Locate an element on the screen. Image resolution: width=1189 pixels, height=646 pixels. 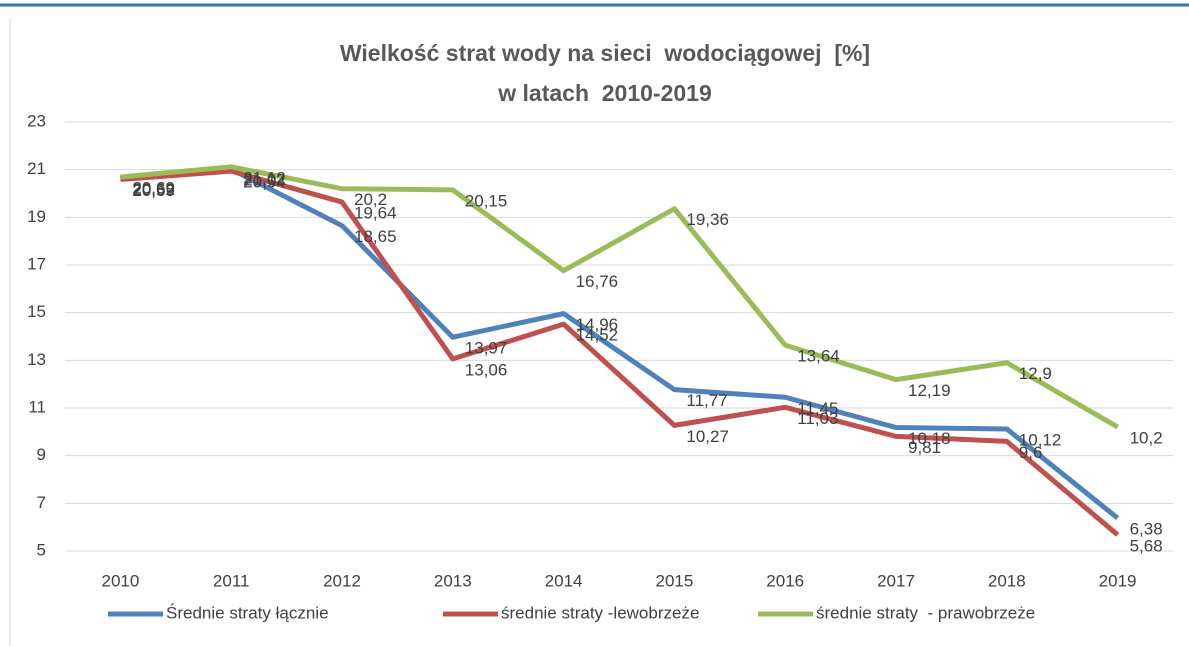
y-tick-label: 7 is located at coordinates (41, 502).